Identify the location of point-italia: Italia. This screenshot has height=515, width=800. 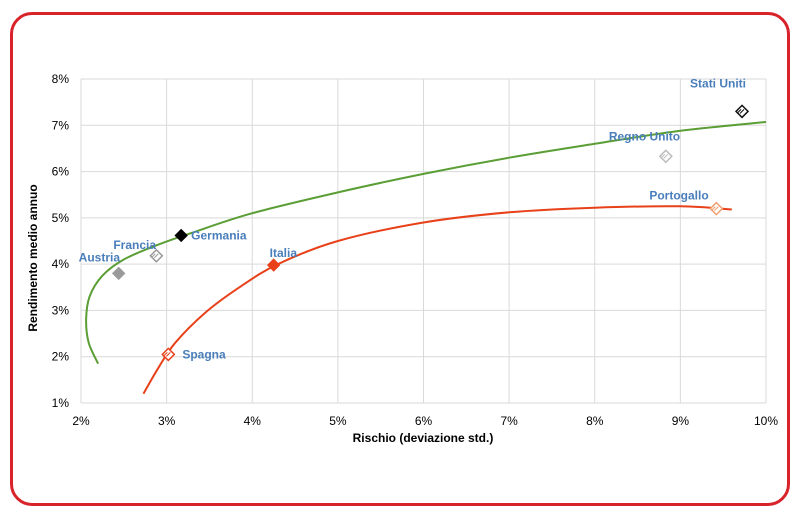
(282, 259).